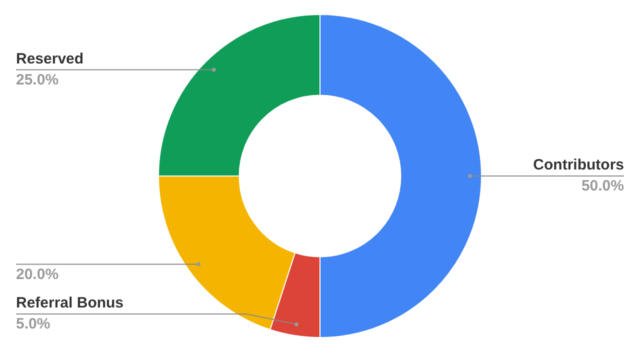 Image resolution: width=640 pixels, height=352 pixels. I want to click on slice-label: Referral Bonus, so click(70, 303).